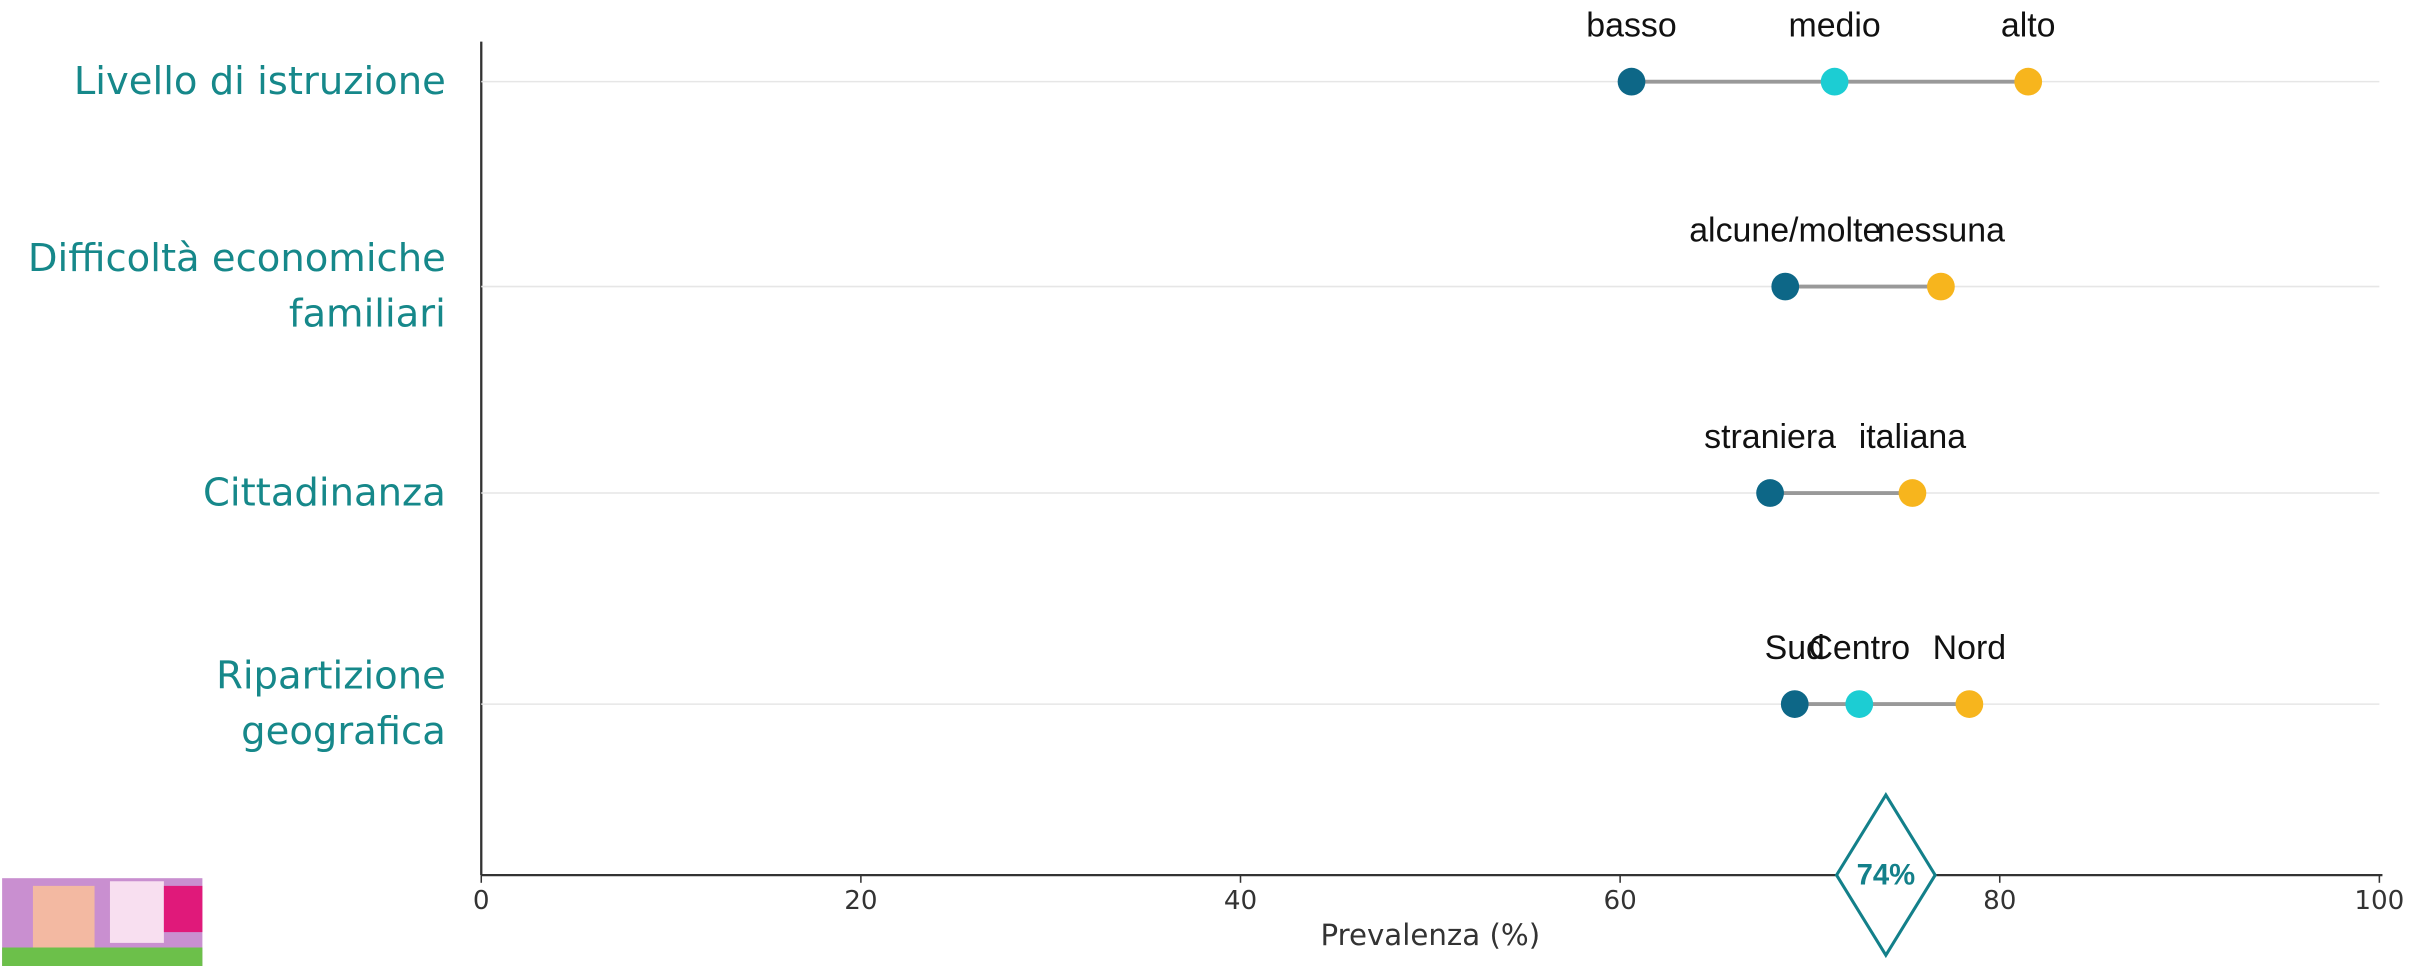  I want to click on point-label: Sud, so click(1795, 648).